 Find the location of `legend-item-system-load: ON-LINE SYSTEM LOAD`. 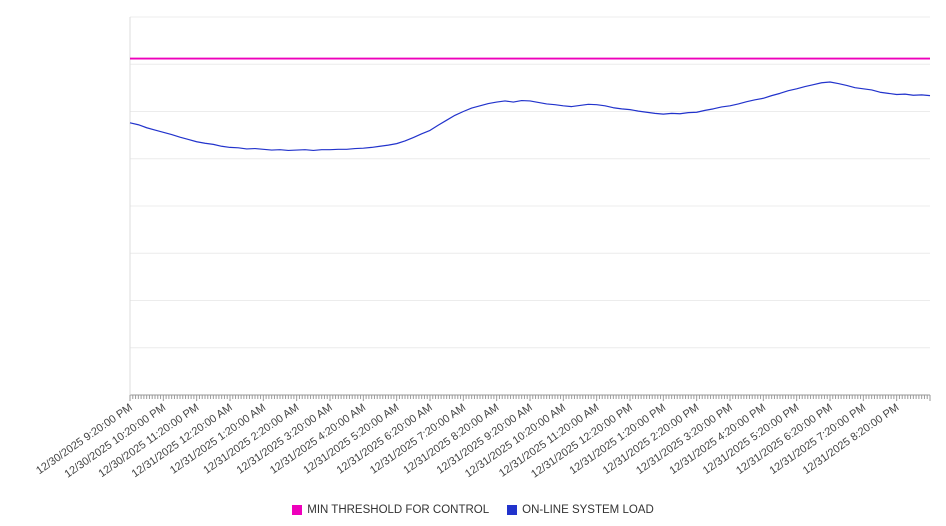

legend-item-system-load: ON-LINE SYSTEM LOAD is located at coordinates (580, 510).